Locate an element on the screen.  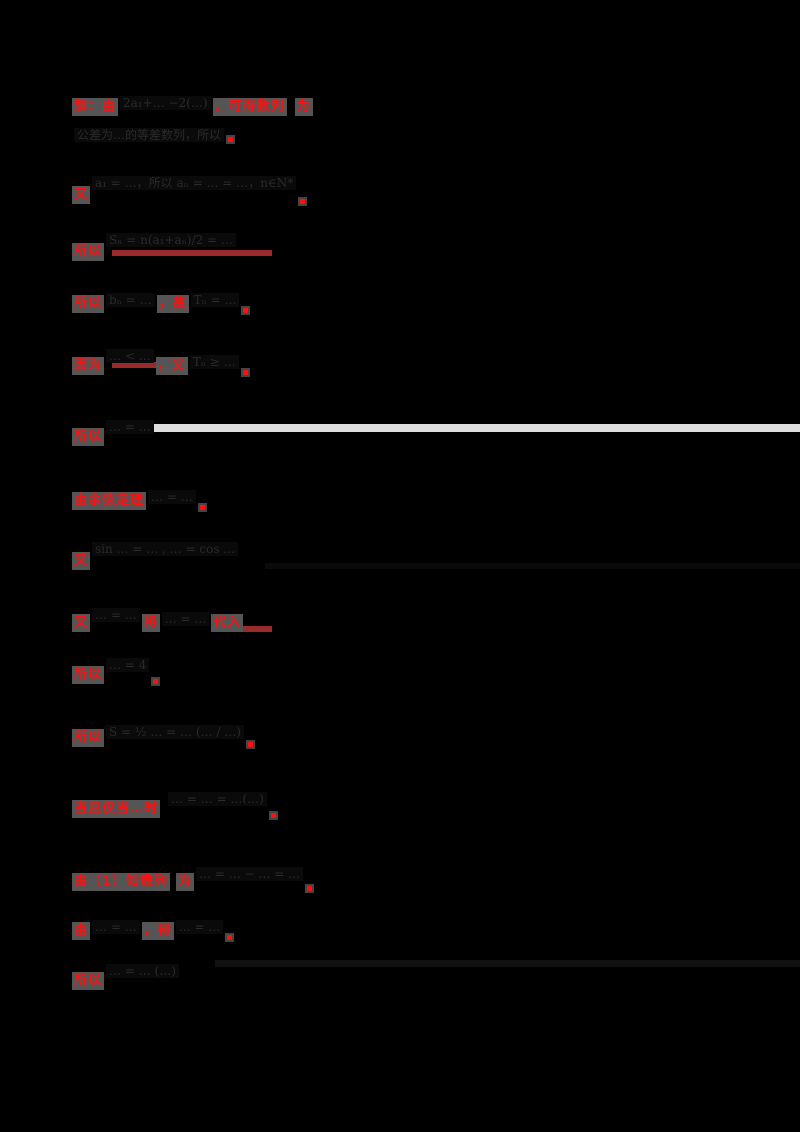
solution-line: 解：由 2a₁+… −2(…) ，可得数列 为 is located at coordinates (192, 106).